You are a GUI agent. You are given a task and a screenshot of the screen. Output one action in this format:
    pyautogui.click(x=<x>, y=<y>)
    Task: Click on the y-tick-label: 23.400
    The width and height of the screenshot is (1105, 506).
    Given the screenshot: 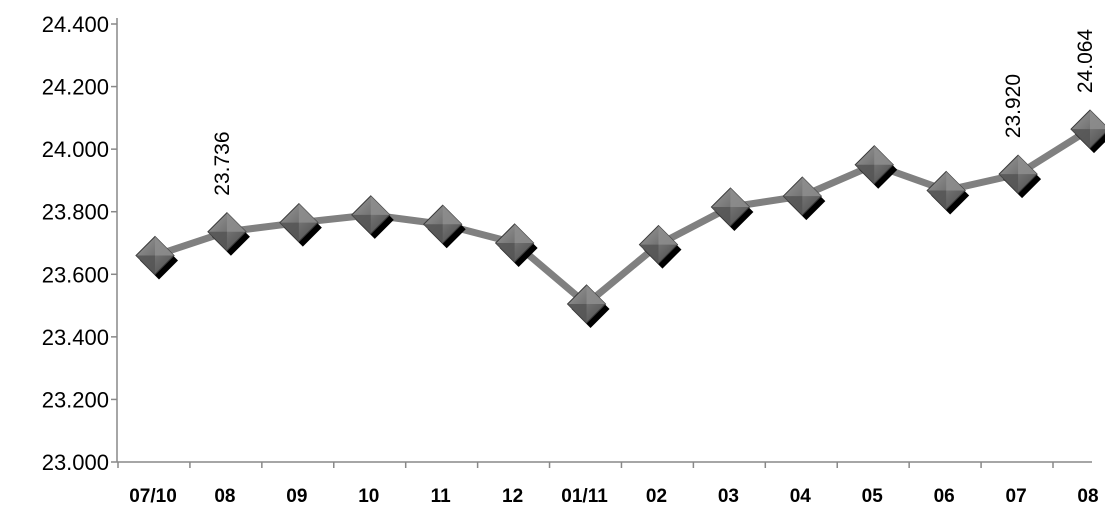 What is the action you would take?
    pyautogui.click(x=75, y=337)
    